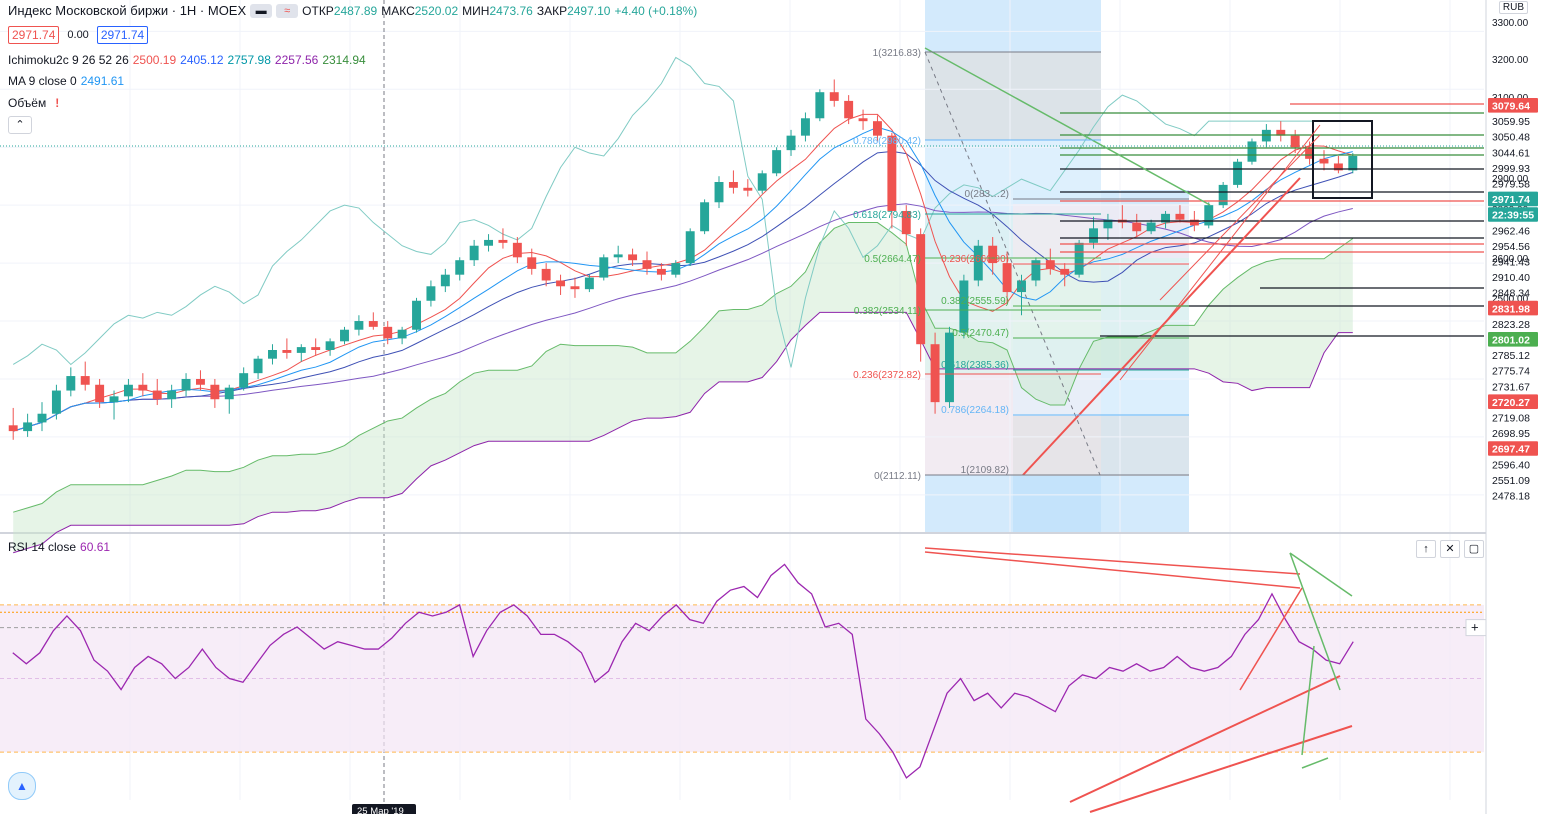  What do you see at coordinates (1426, 549) in the screenshot?
I see `move-pane-up-icon: ↑` at bounding box center [1426, 549].